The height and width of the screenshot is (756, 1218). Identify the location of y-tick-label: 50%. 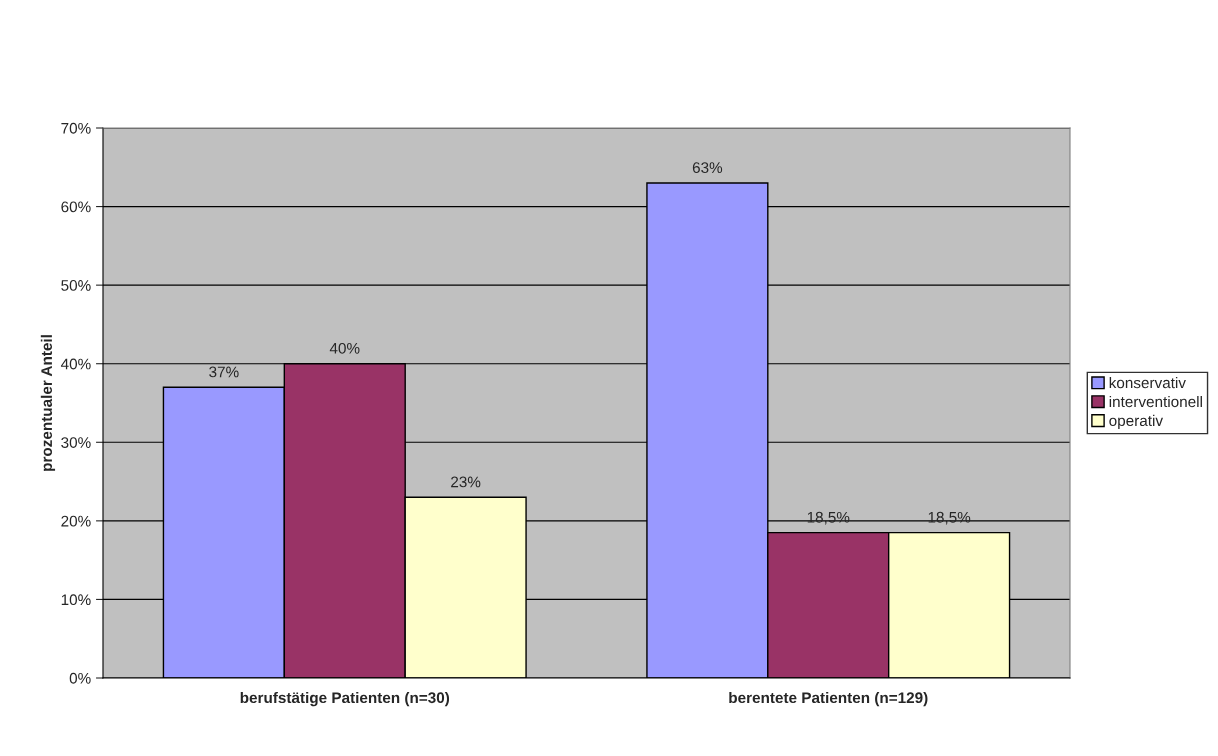
(76, 285).